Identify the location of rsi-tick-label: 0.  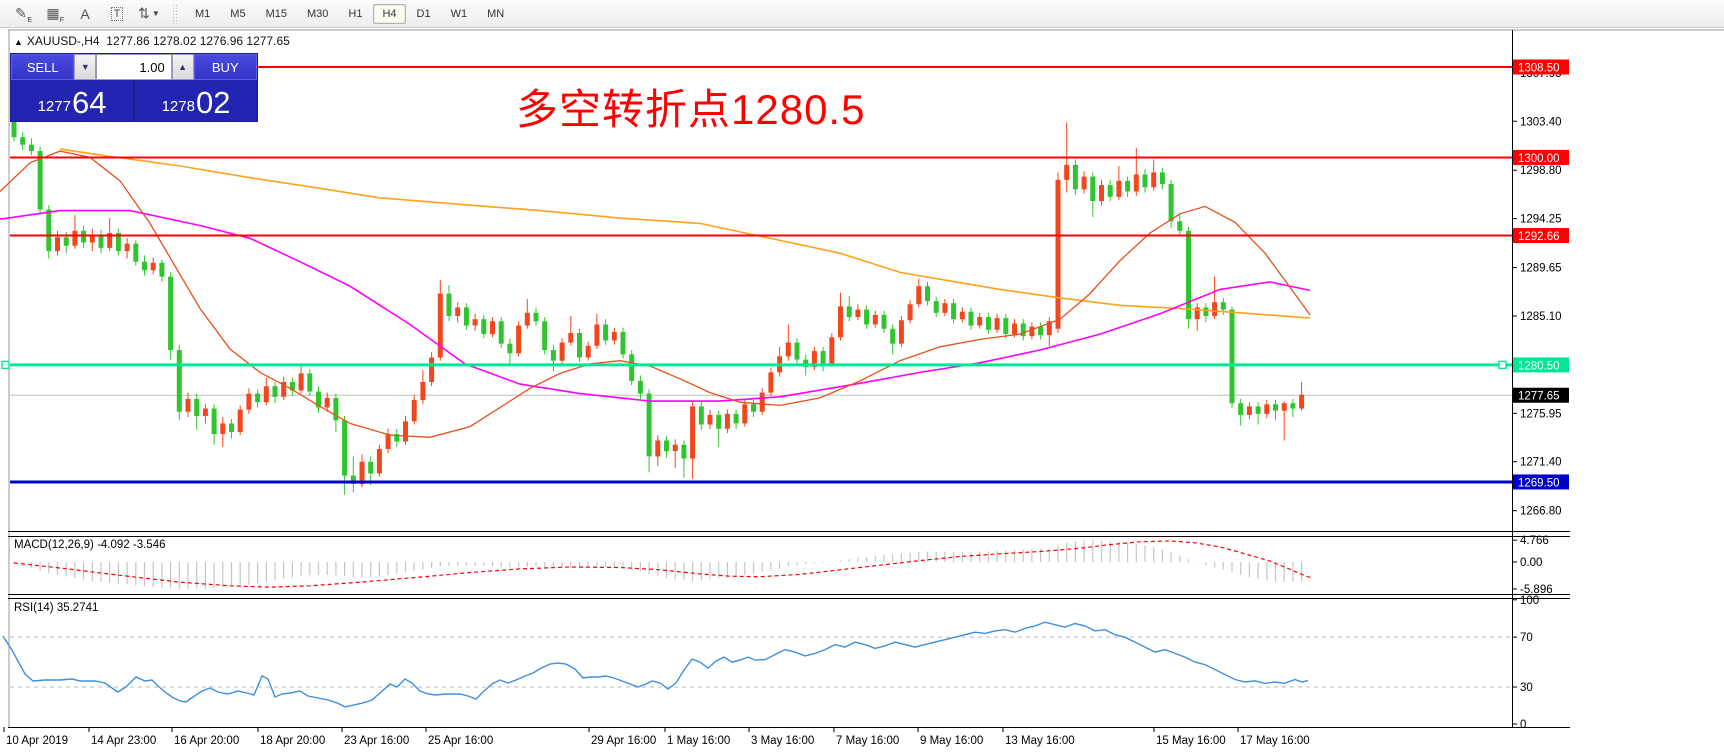
(1523, 725).